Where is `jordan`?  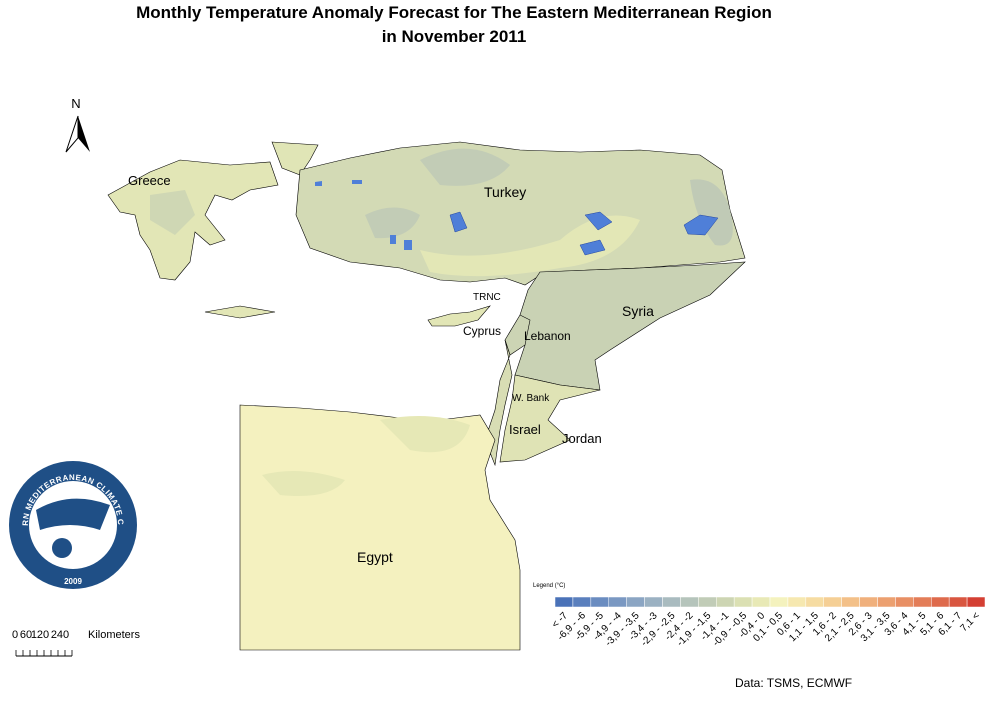 jordan is located at coordinates (550, 418).